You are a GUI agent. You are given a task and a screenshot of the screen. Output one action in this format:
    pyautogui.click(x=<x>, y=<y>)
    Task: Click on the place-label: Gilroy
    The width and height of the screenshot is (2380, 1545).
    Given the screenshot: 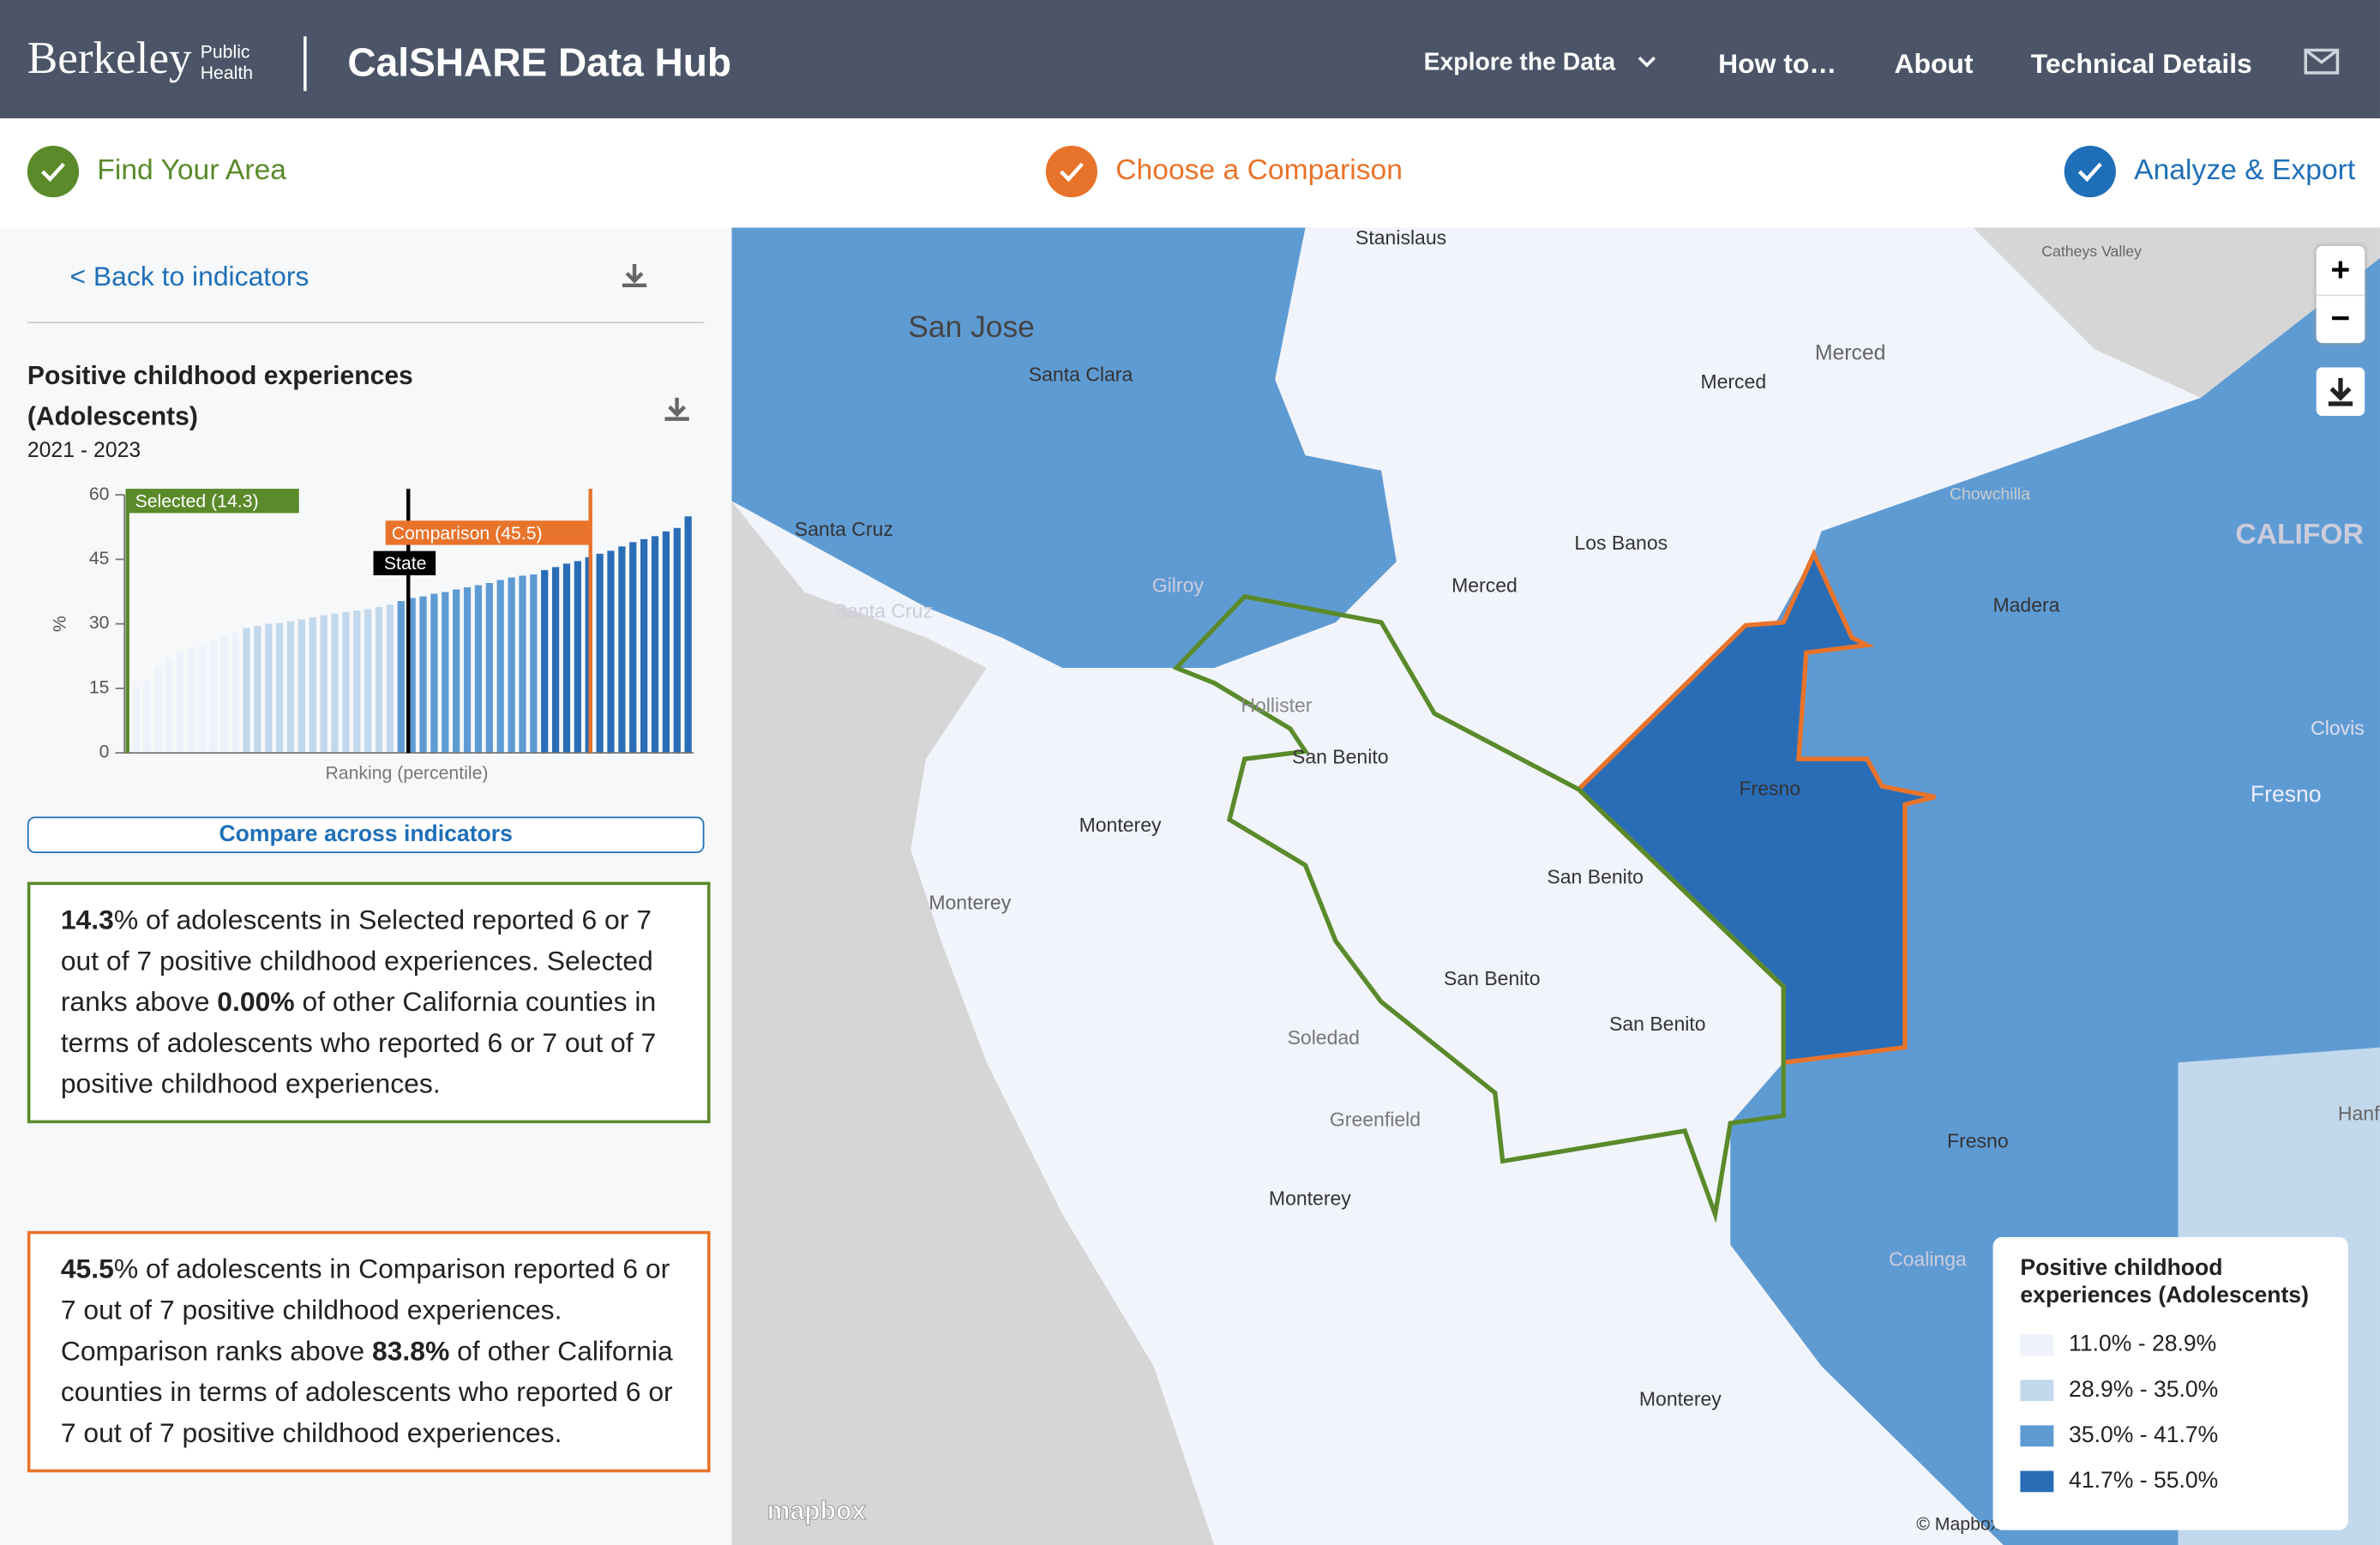 What is the action you would take?
    pyautogui.click(x=1179, y=585)
    